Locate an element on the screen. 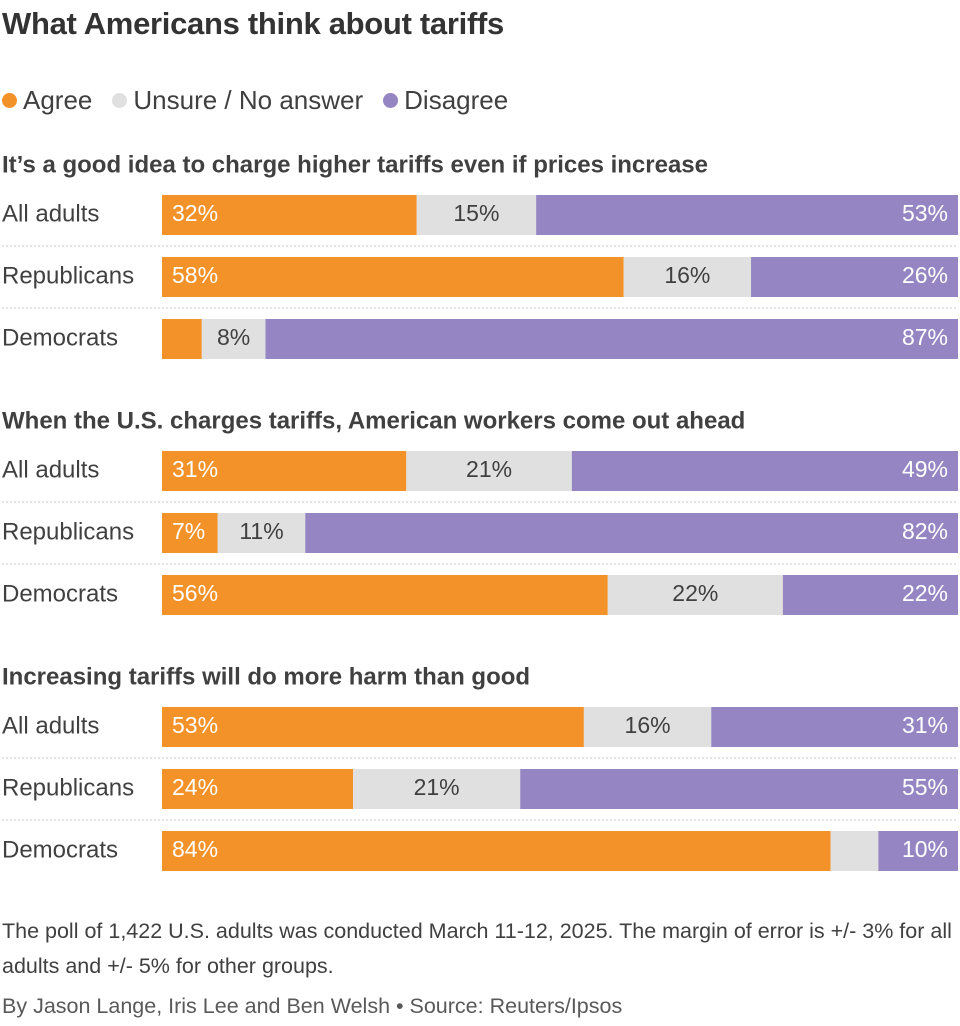 Image resolution: width=960 pixels, height=1026 pixels. data-label-unsure: 22% is located at coordinates (695, 593).